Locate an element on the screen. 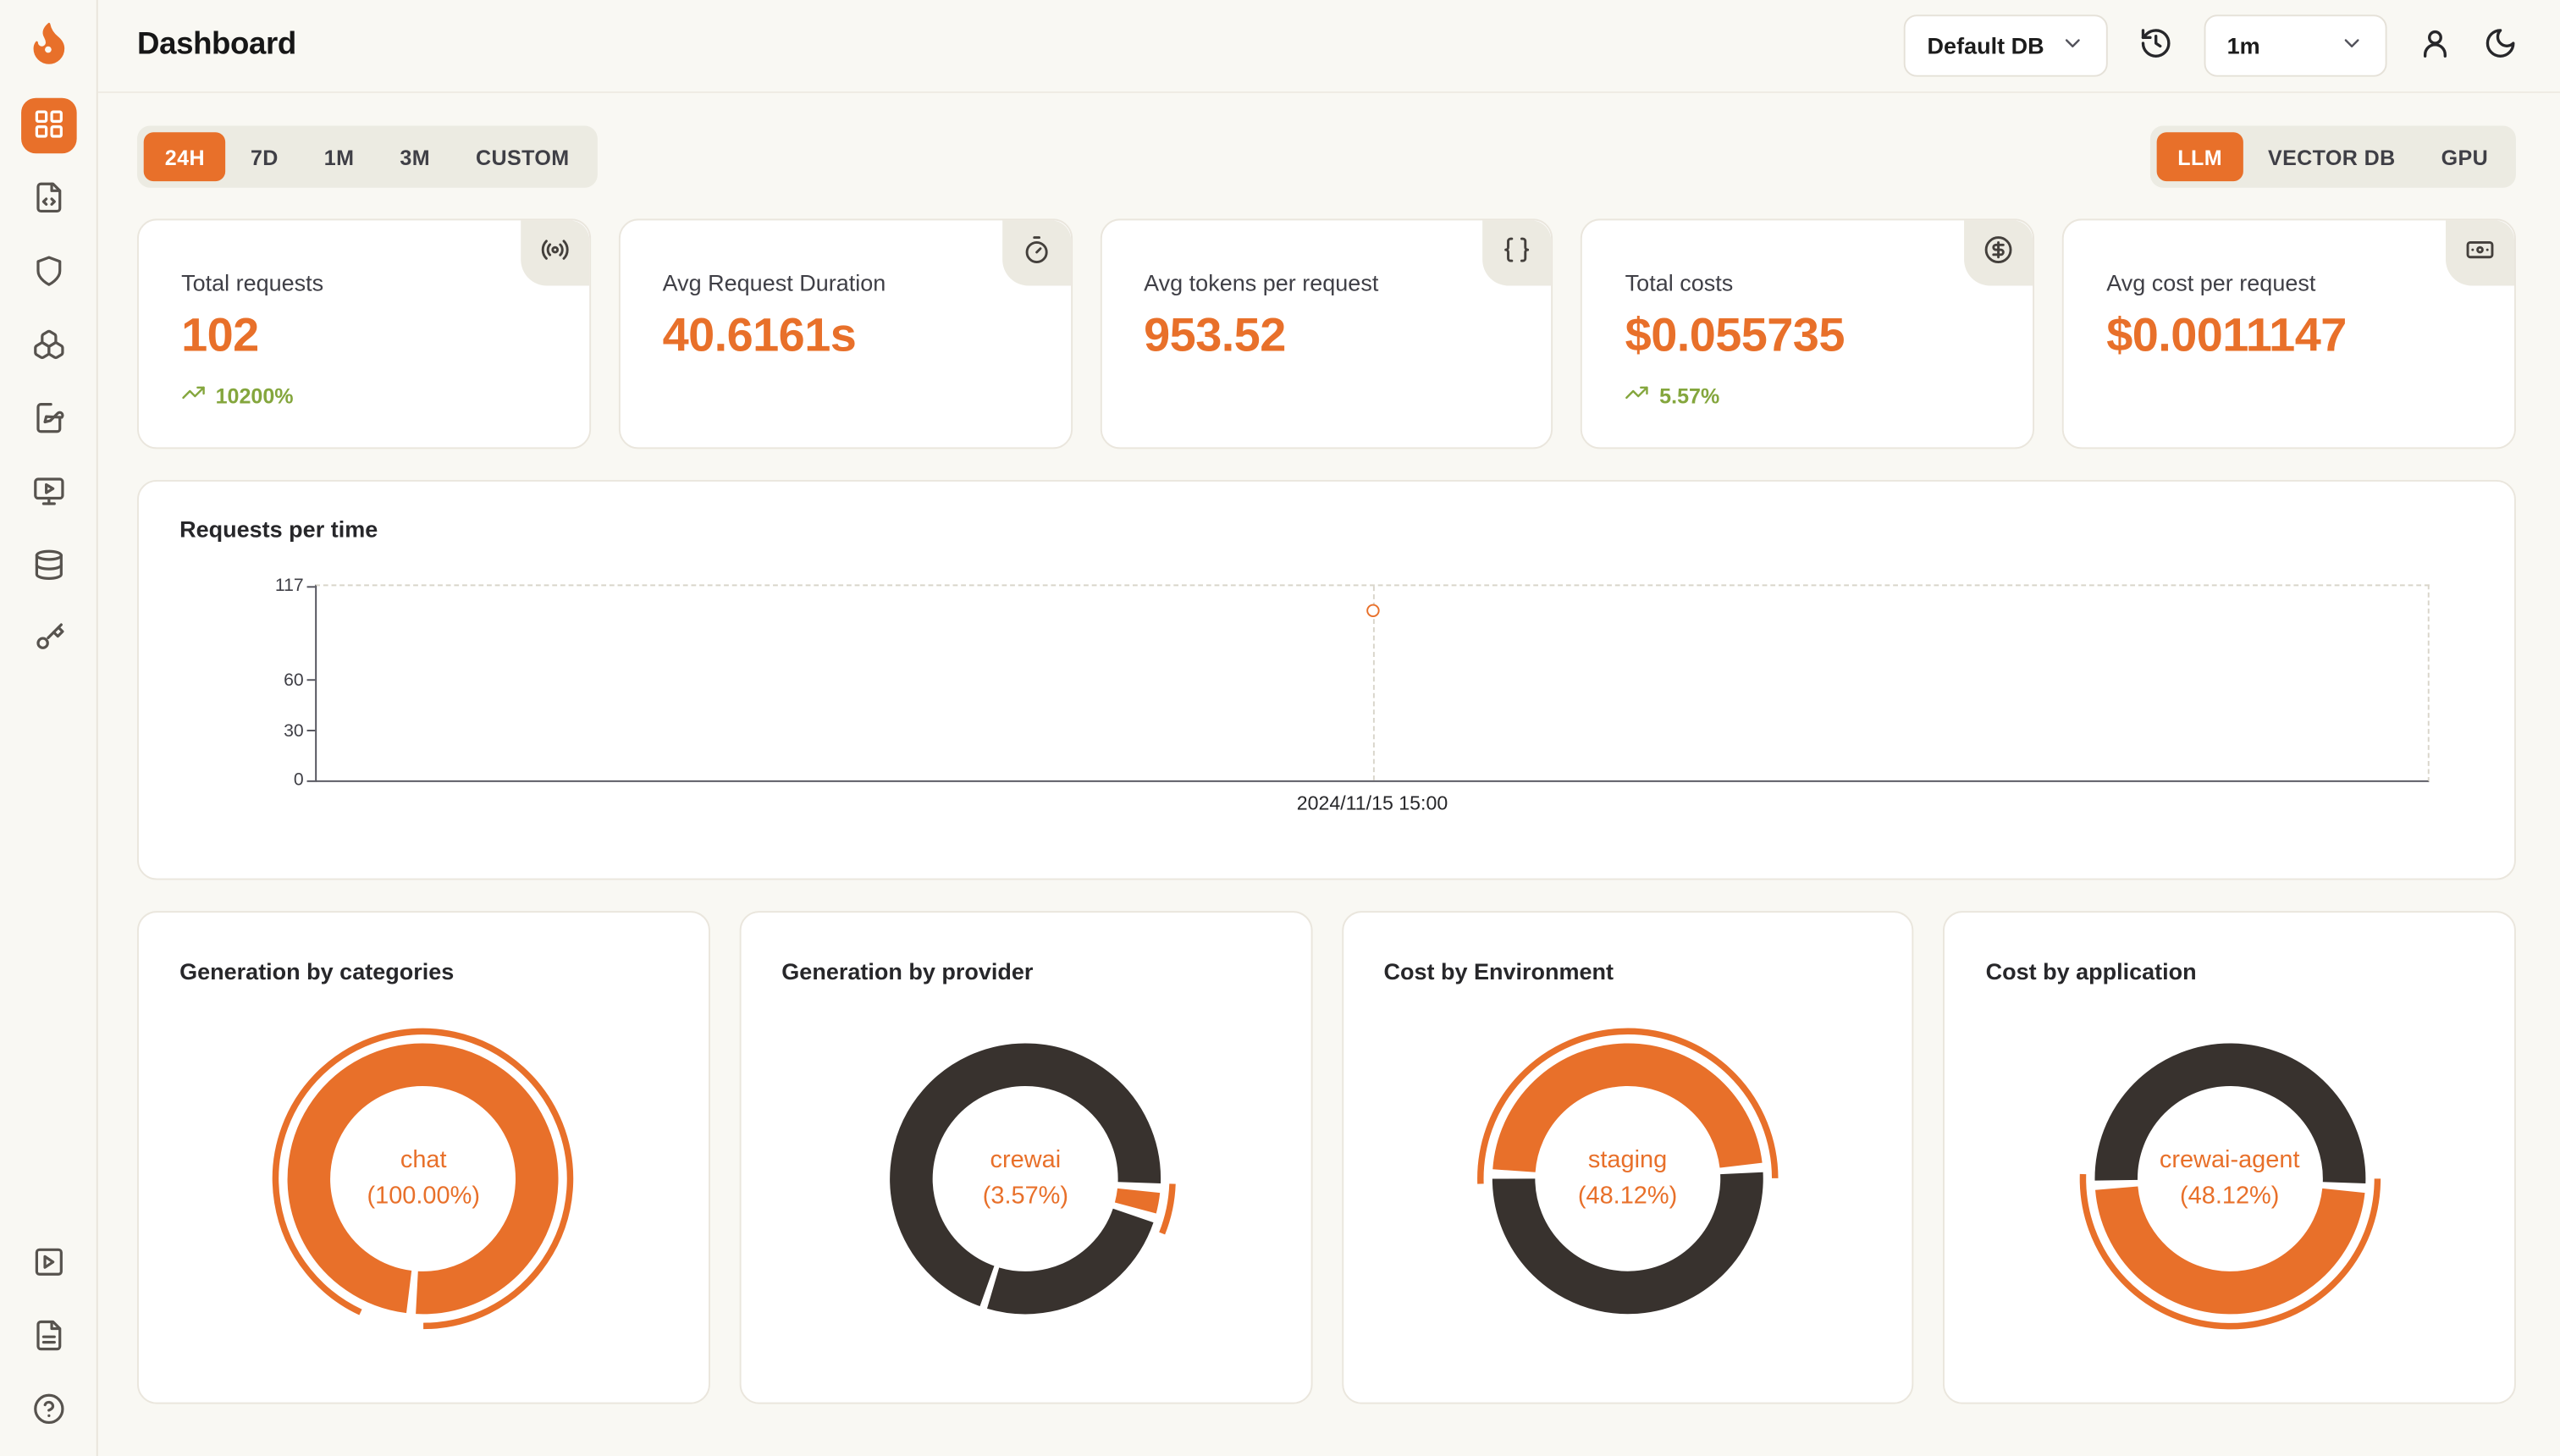 The height and width of the screenshot is (1456, 2560). donut-title: Generation by provider is located at coordinates (907, 971).